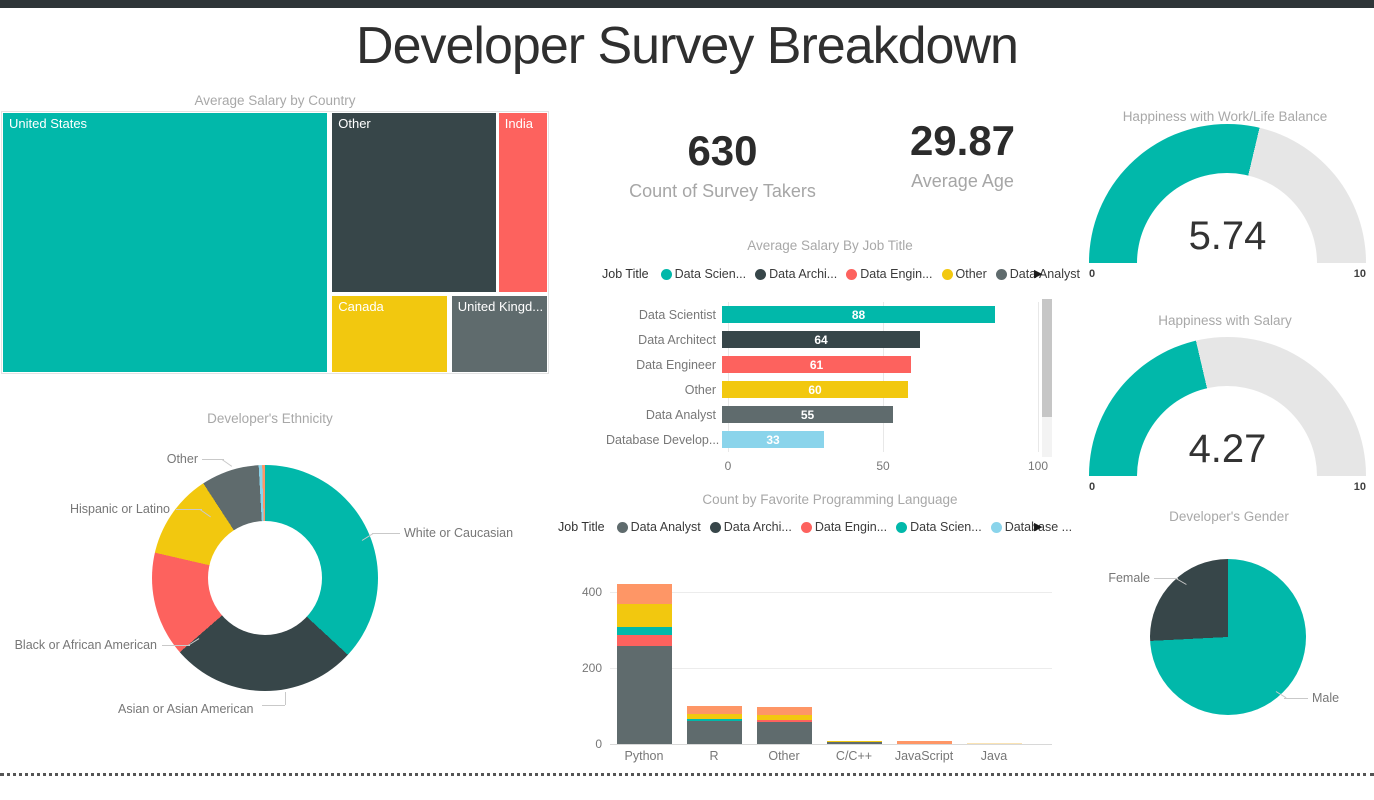 Image resolution: width=1374 pixels, height=800 pixels. What do you see at coordinates (414, 202) in the screenshot?
I see `treemap-node: Other` at bounding box center [414, 202].